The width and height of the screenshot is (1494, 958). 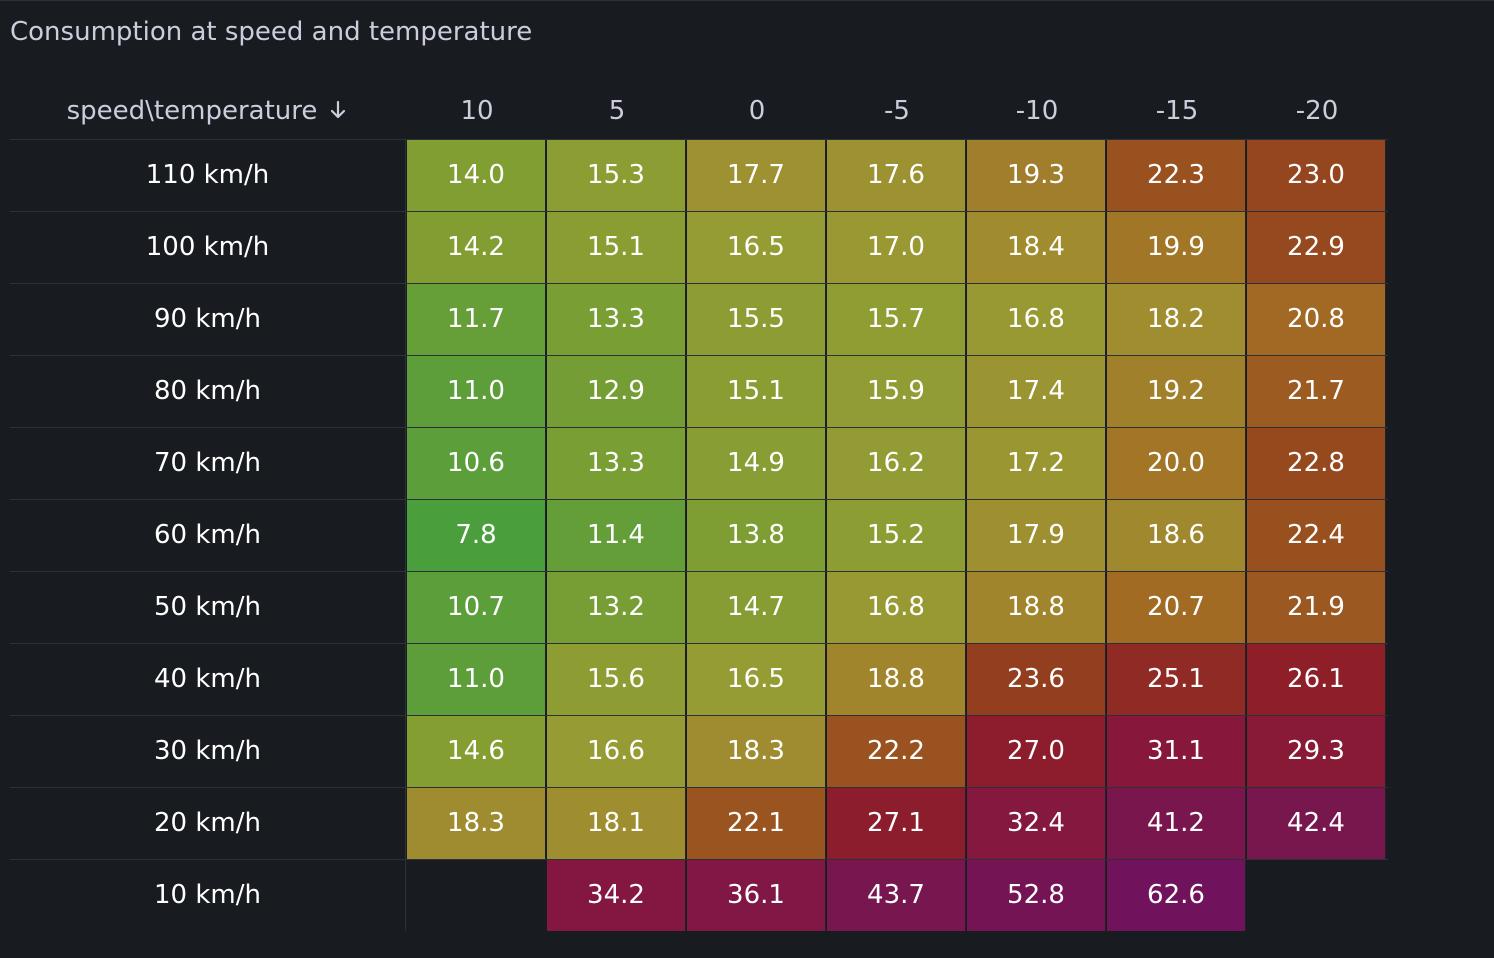 What do you see at coordinates (756, 319) in the screenshot?
I see `heatmap-cell: 15.5` at bounding box center [756, 319].